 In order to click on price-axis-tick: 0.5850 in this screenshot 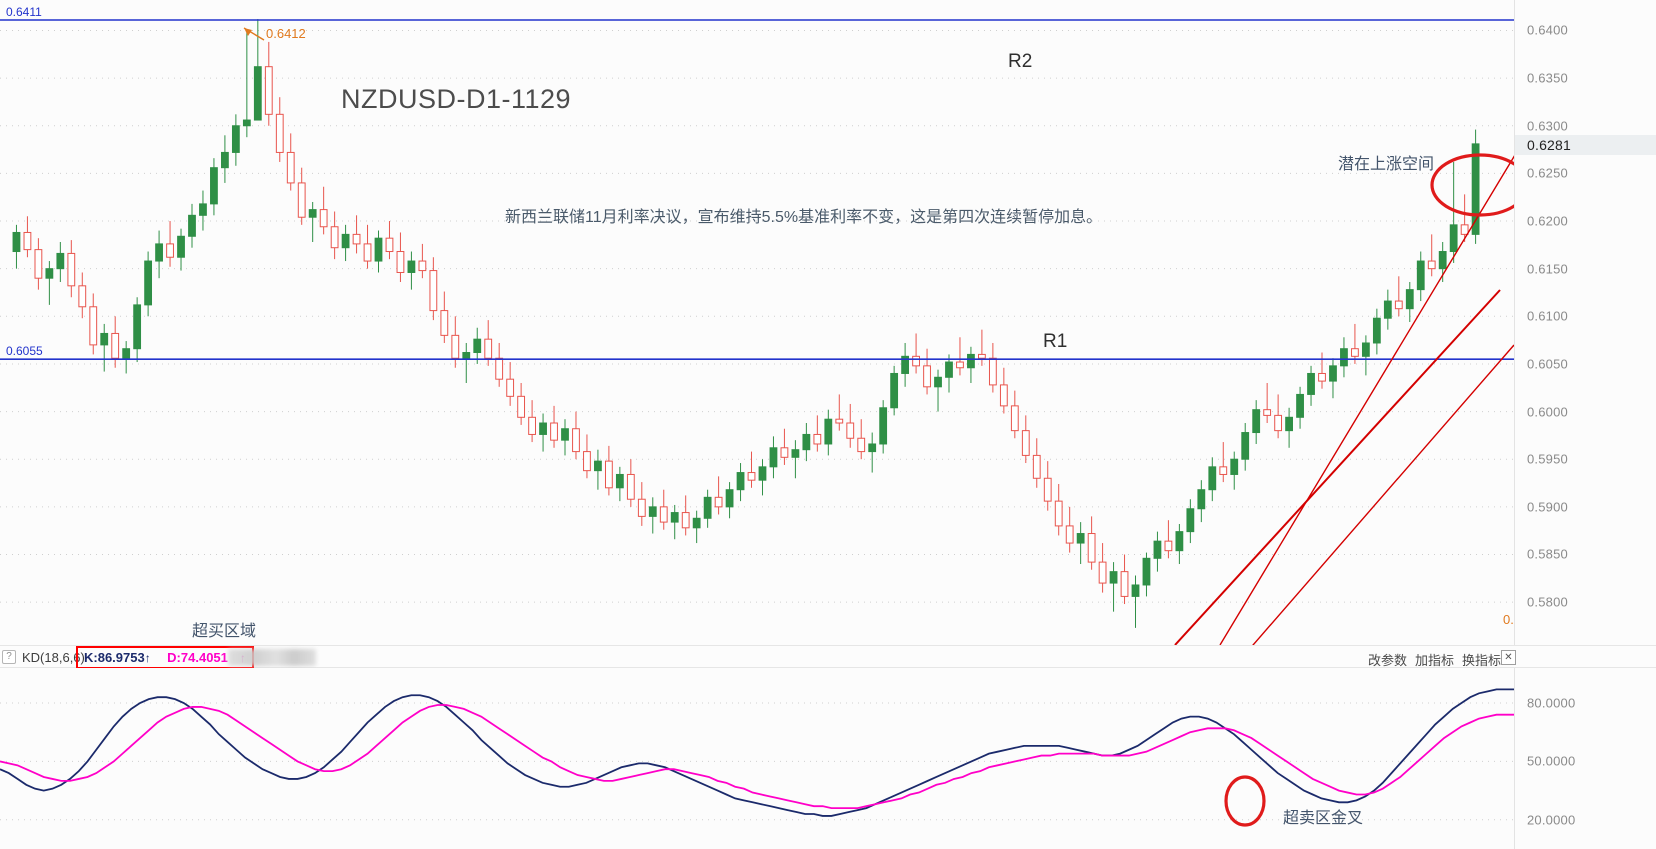, I will do `click(1547, 554)`.